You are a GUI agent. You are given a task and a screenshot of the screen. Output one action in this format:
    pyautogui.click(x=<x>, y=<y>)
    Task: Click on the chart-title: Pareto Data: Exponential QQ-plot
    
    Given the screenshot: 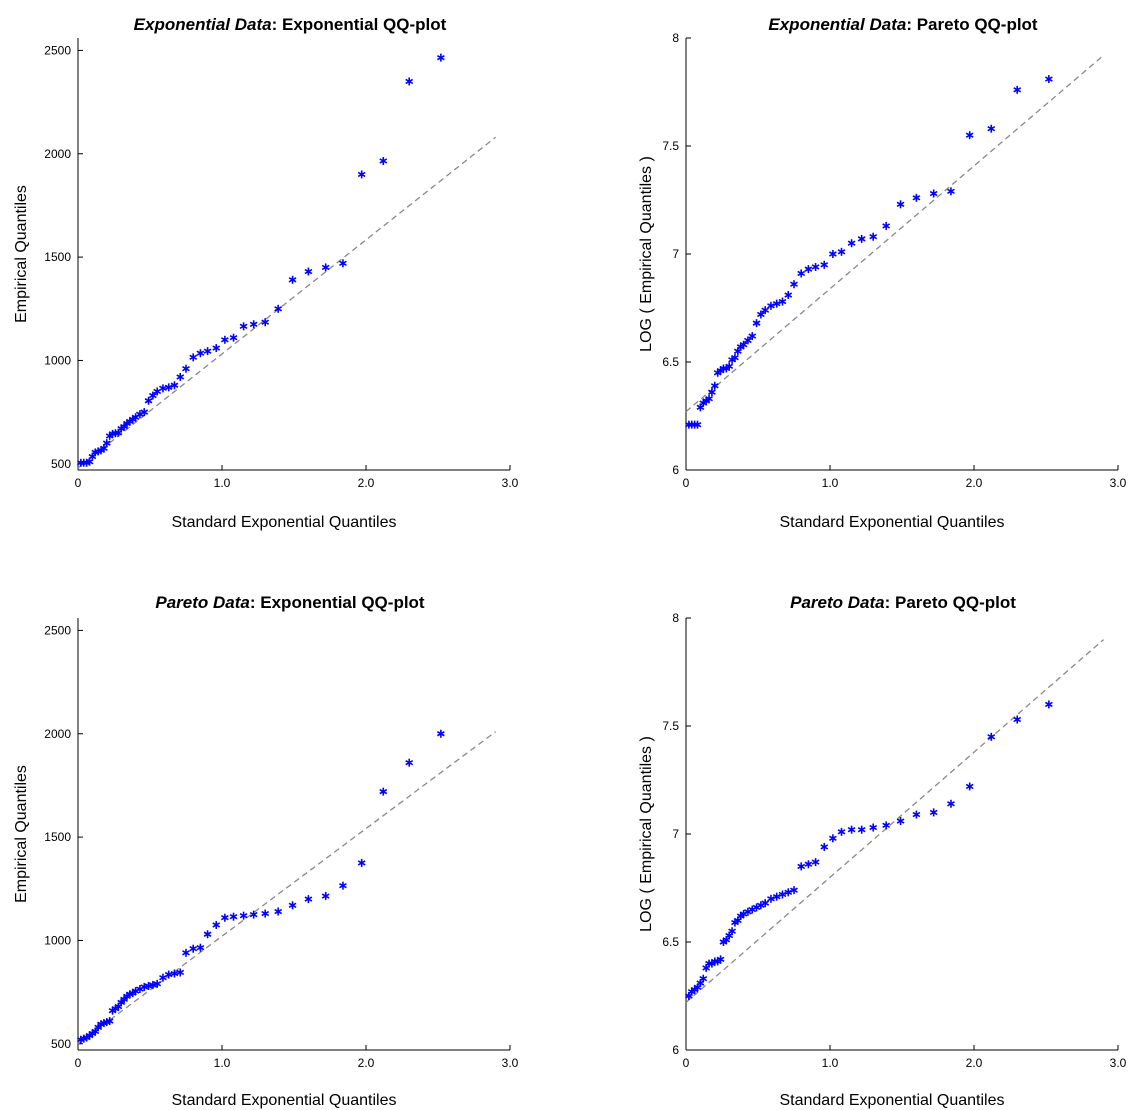 What is the action you would take?
    pyautogui.click(x=290, y=602)
    